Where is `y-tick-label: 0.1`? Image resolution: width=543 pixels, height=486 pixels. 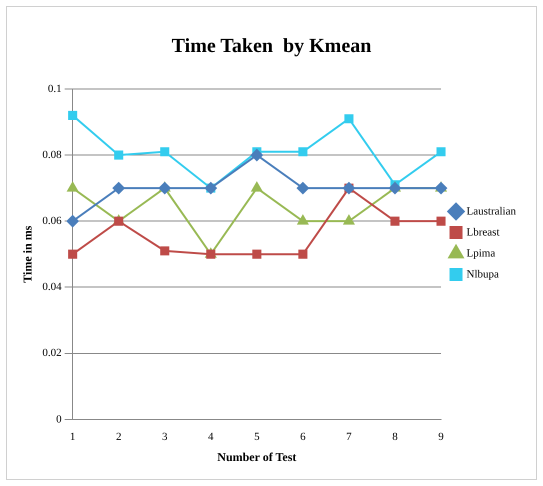
y-tick-label: 0.1 is located at coordinates (55, 88).